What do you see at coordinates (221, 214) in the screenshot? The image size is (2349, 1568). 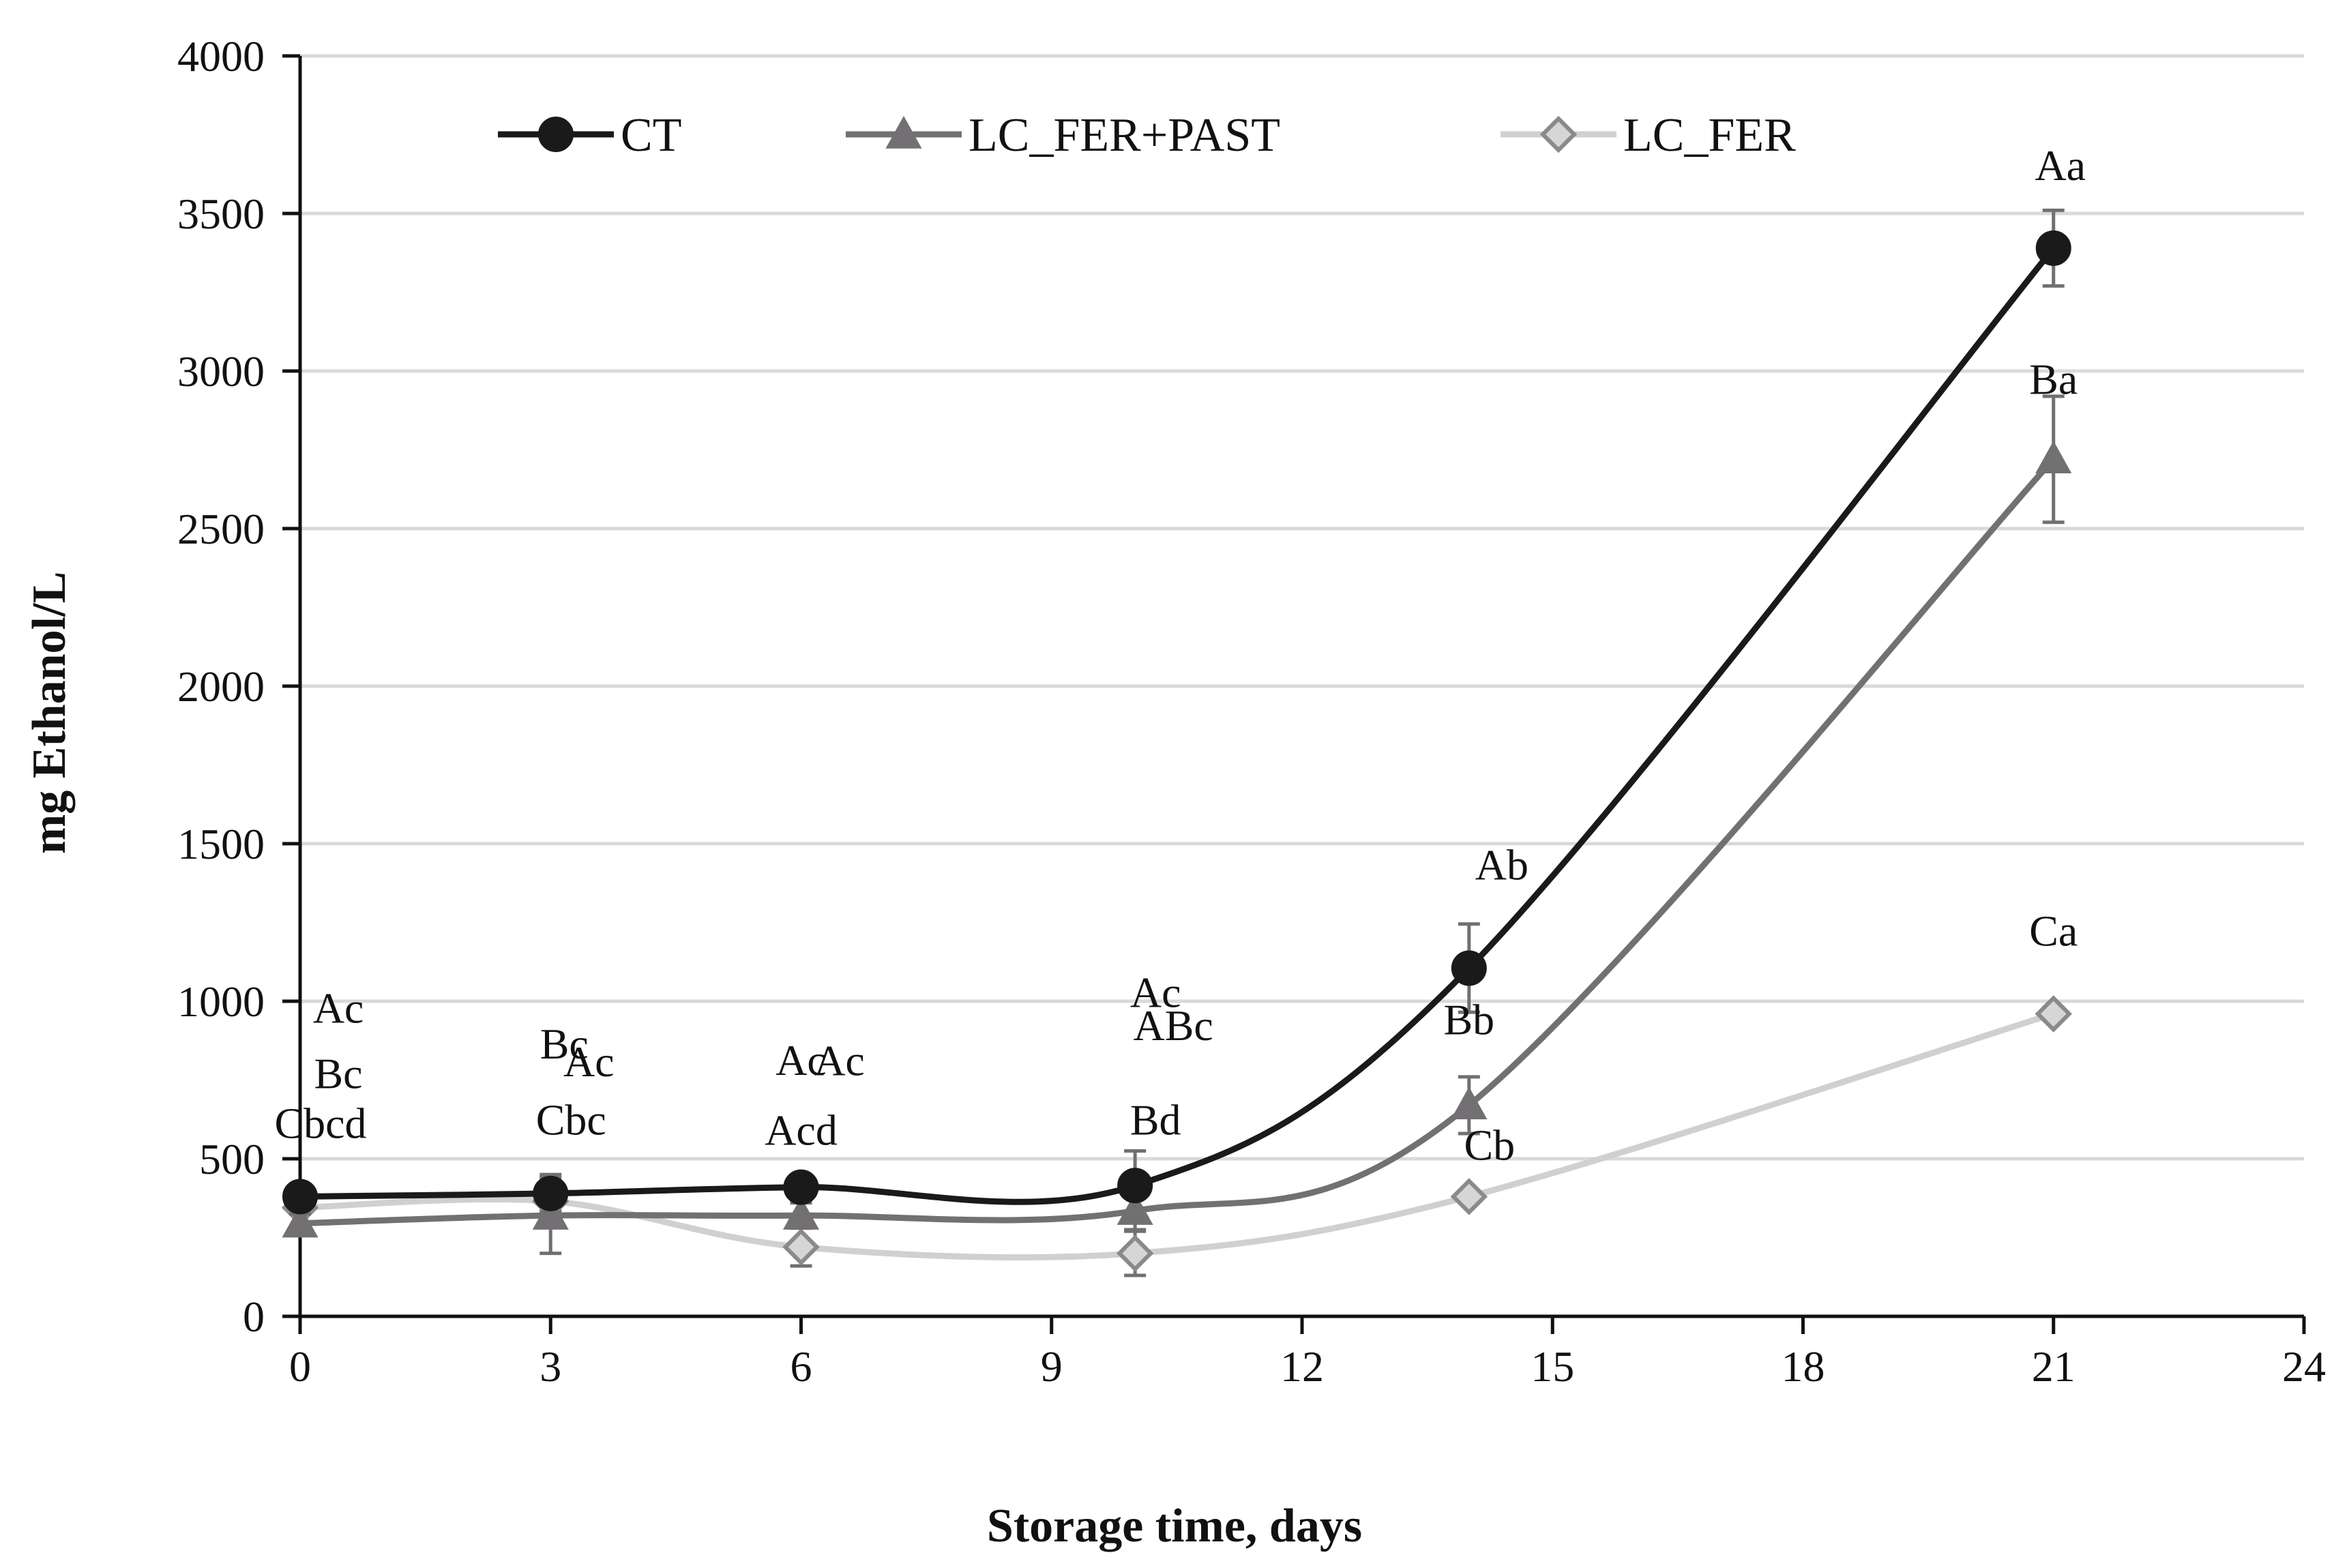 I see `y-tick-label: 3500` at bounding box center [221, 214].